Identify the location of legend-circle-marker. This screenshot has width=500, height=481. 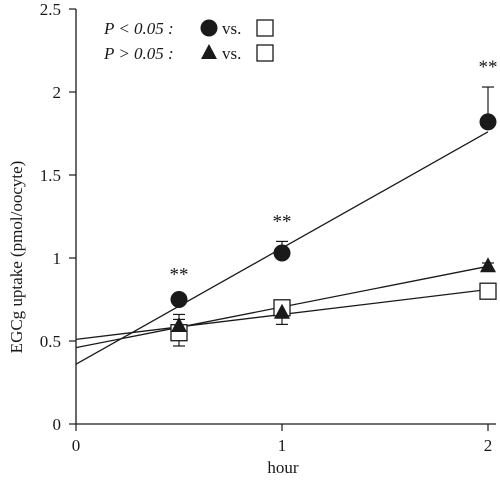
(209, 28).